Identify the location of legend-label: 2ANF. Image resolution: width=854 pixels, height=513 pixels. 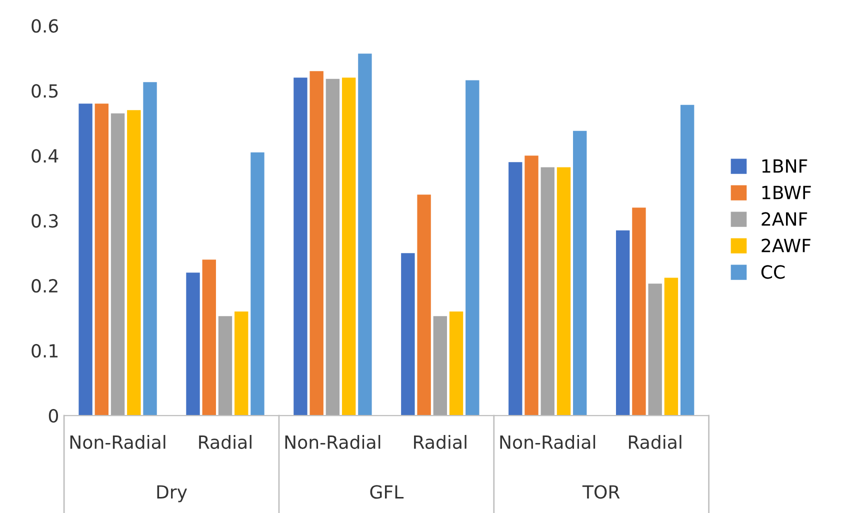
(785, 219).